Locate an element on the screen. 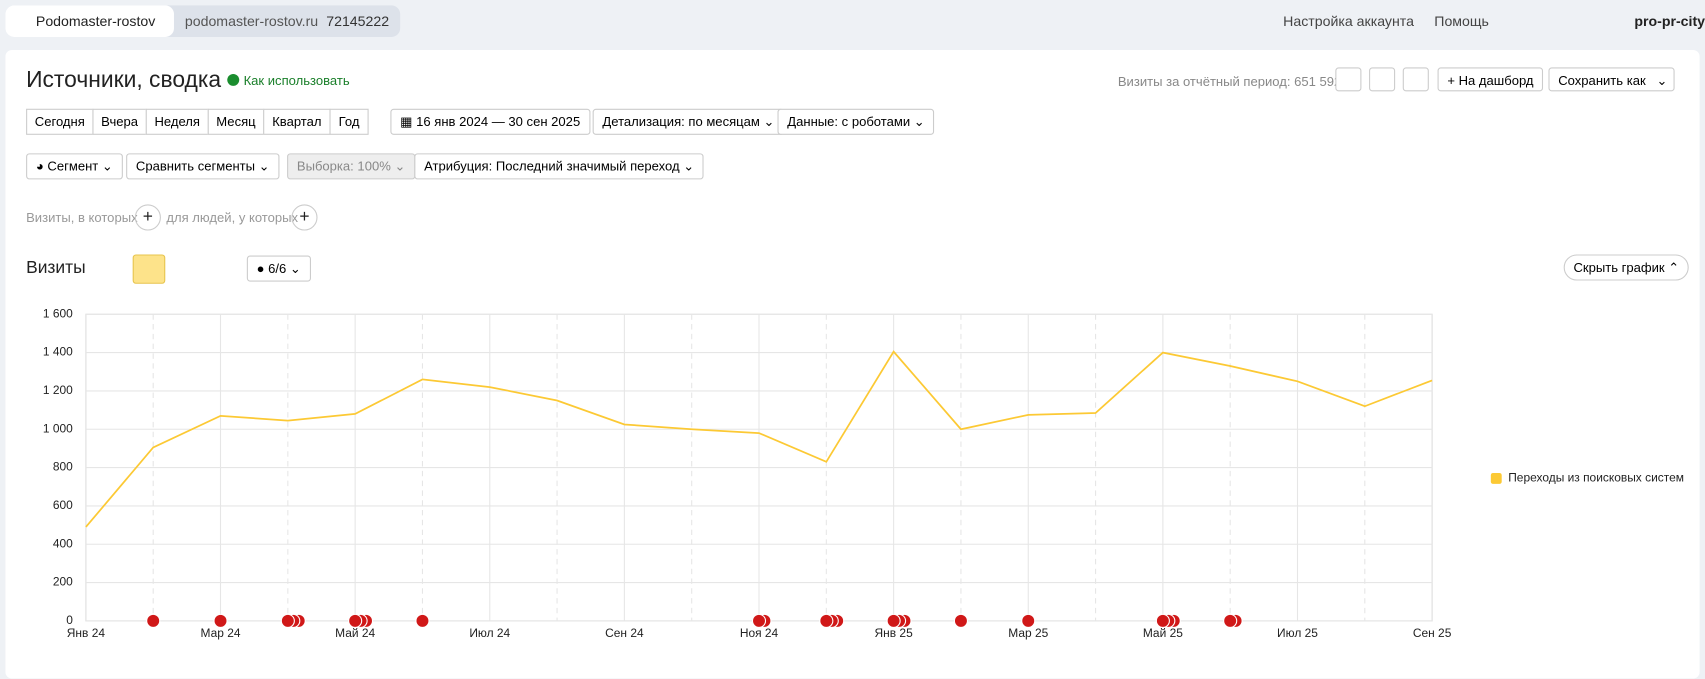 This screenshot has height=679, width=1705. y-tick-label: 0 is located at coordinates (69, 620).